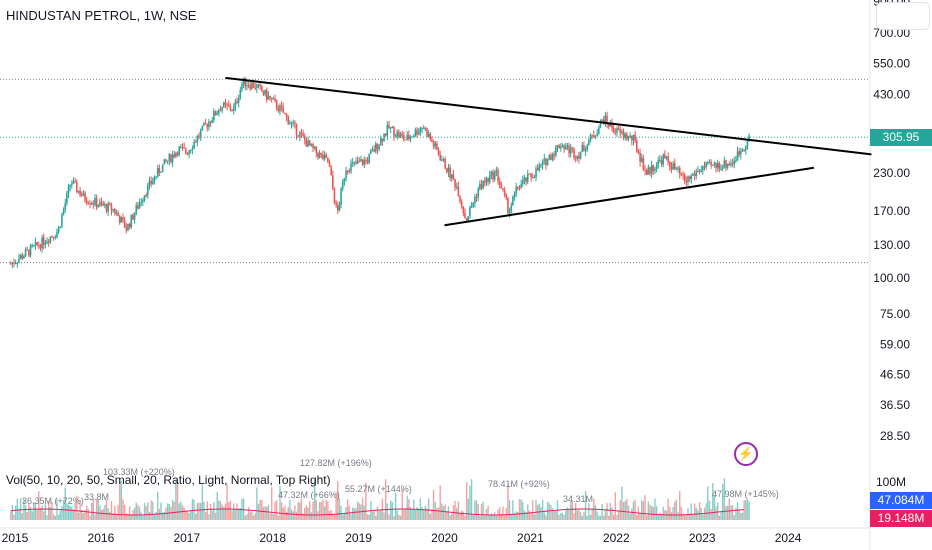  What do you see at coordinates (903, 16) in the screenshot?
I see `chart-options-button` at bounding box center [903, 16].